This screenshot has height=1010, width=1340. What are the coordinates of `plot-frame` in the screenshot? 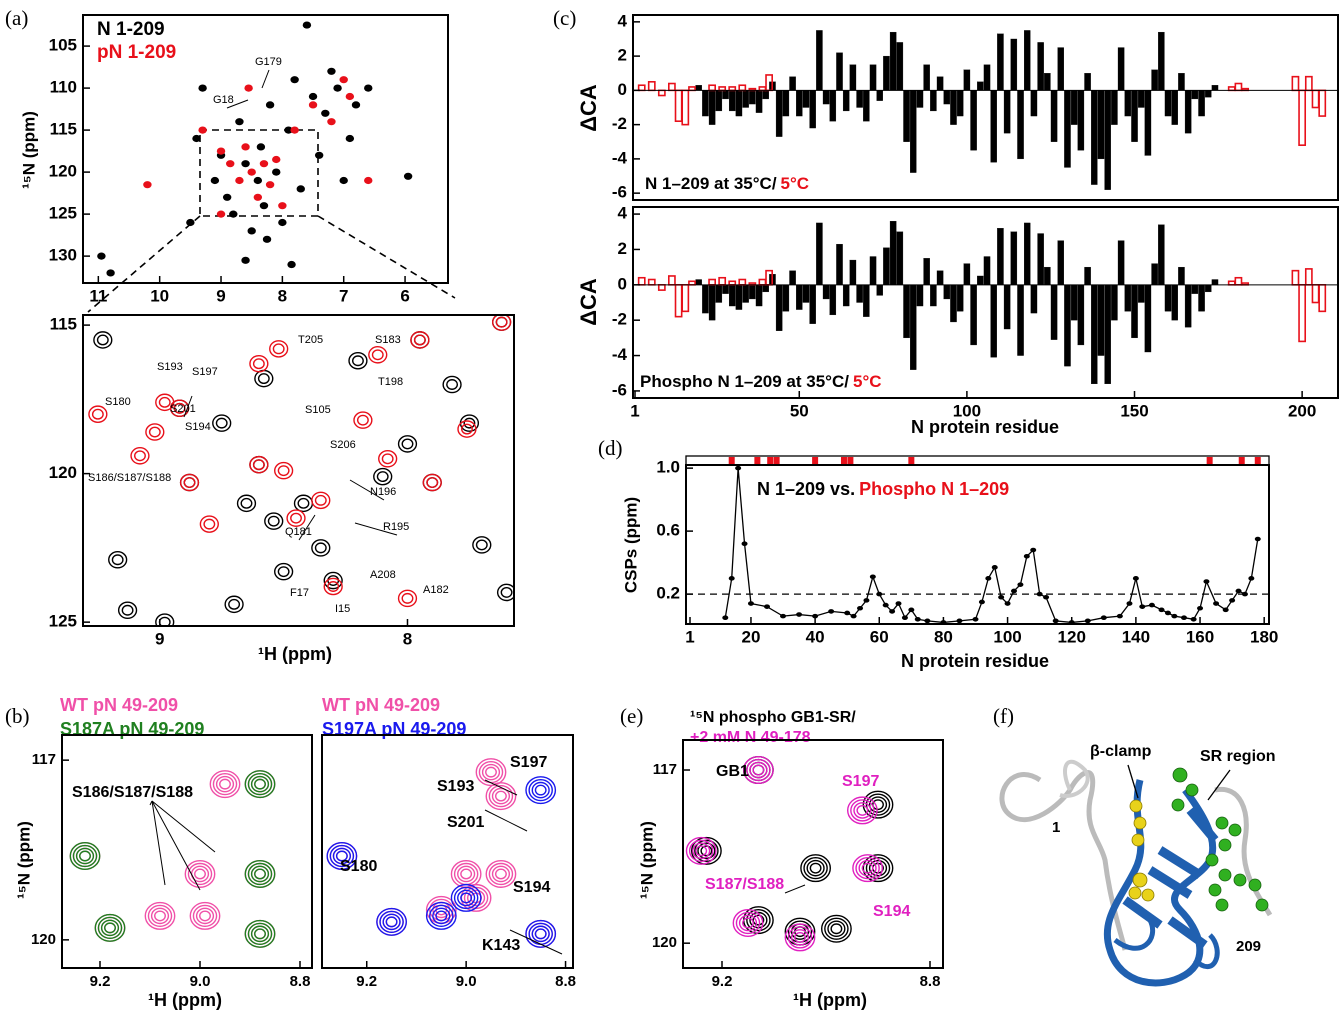 It's located at (985, 302).